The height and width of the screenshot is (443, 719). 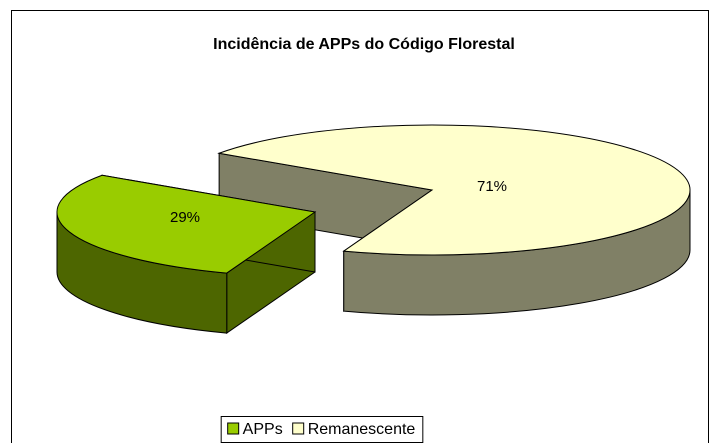 I want to click on legend-label: Remanescente, so click(x=362, y=429).